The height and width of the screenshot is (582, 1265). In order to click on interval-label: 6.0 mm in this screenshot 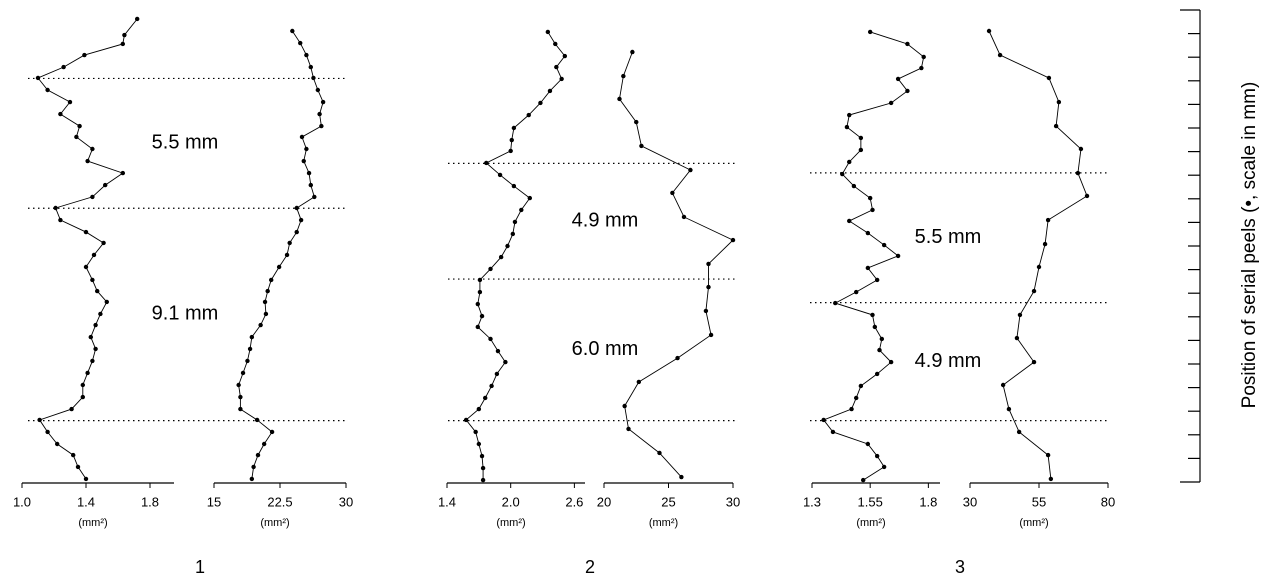, I will do `click(605, 349)`.